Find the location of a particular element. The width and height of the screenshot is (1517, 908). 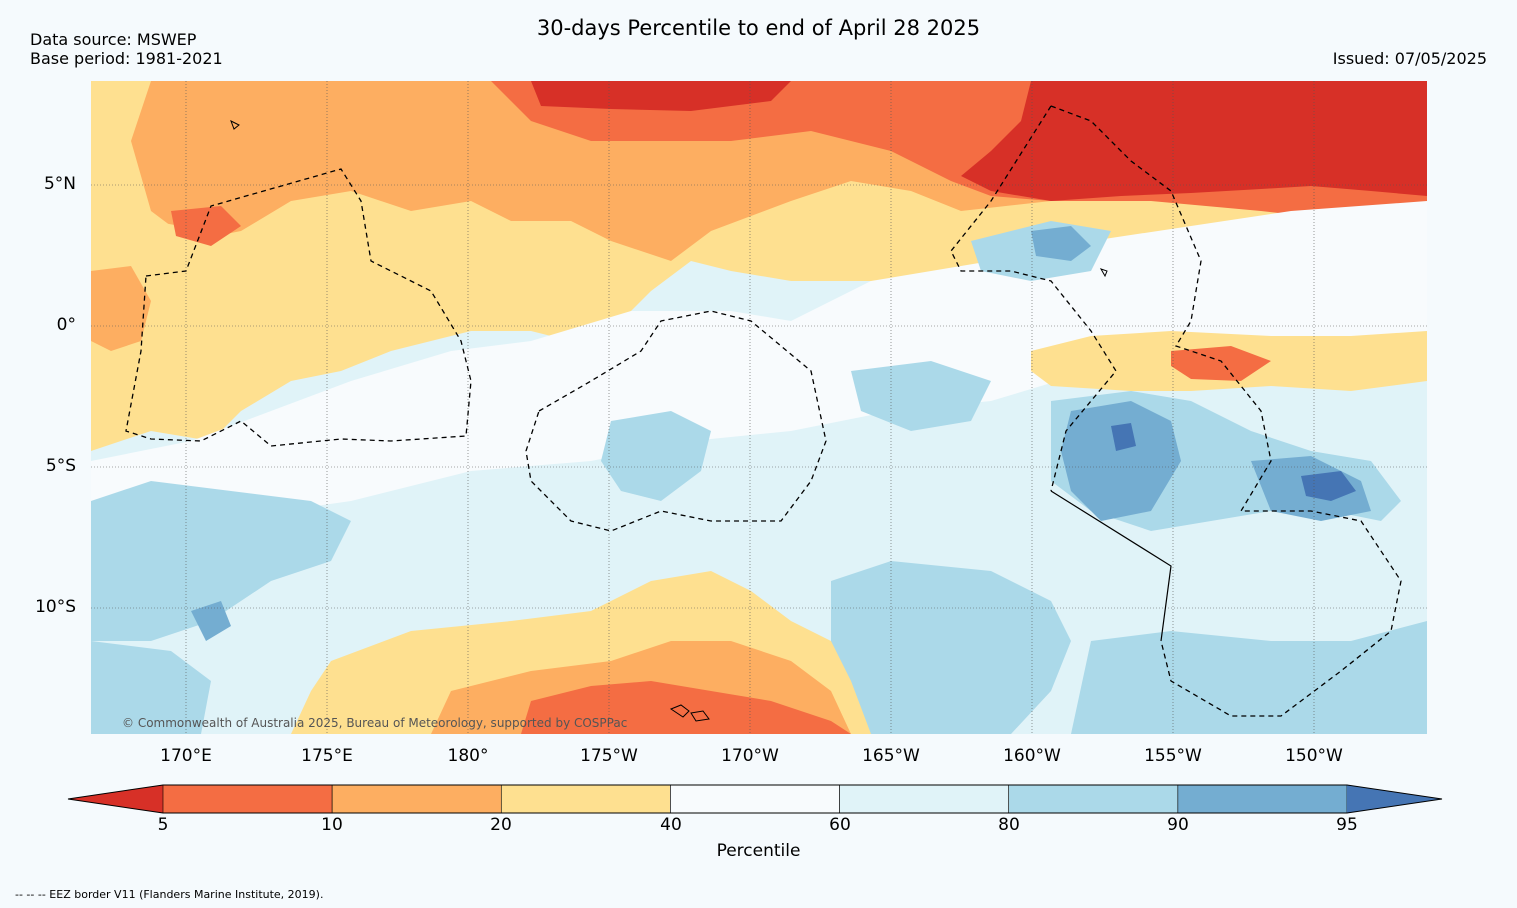

colorbar-tick-5: 5 is located at coordinates (163, 825).